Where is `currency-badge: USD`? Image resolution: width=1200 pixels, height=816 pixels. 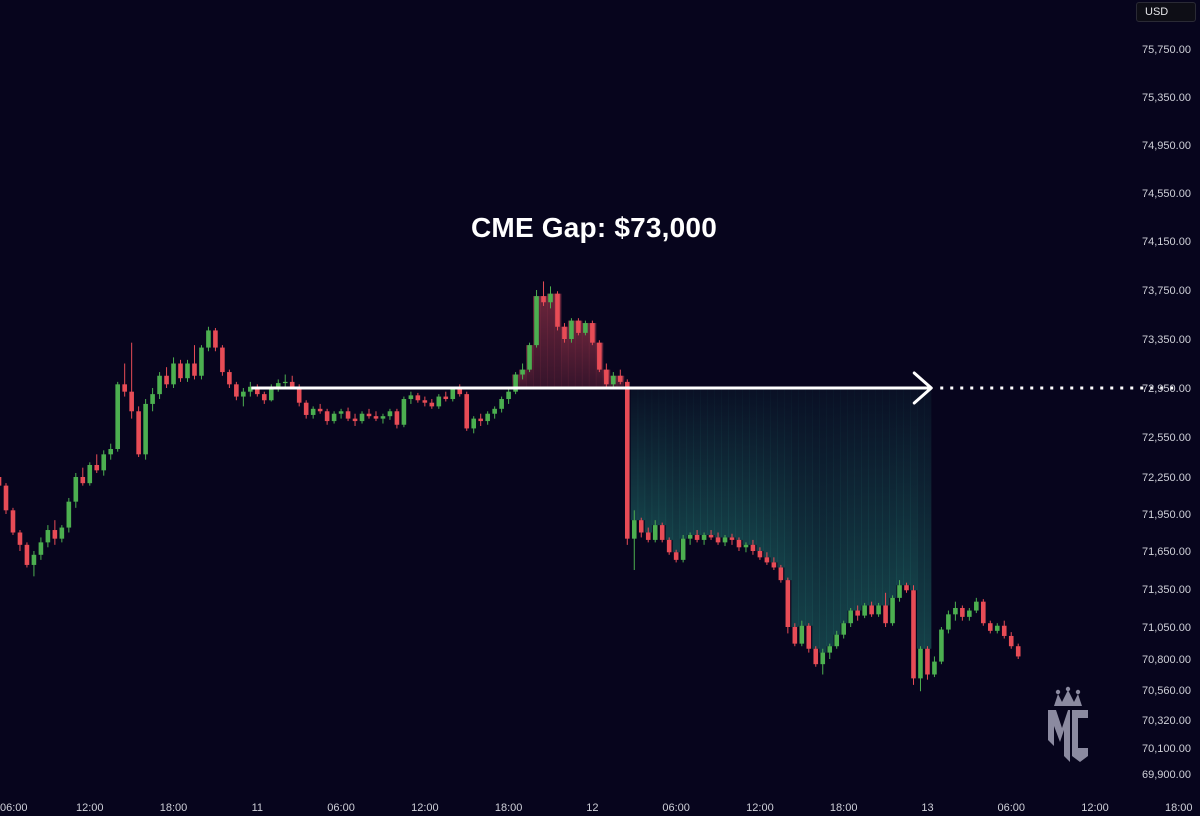
currency-badge: USD is located at coordinates (1166, 12).